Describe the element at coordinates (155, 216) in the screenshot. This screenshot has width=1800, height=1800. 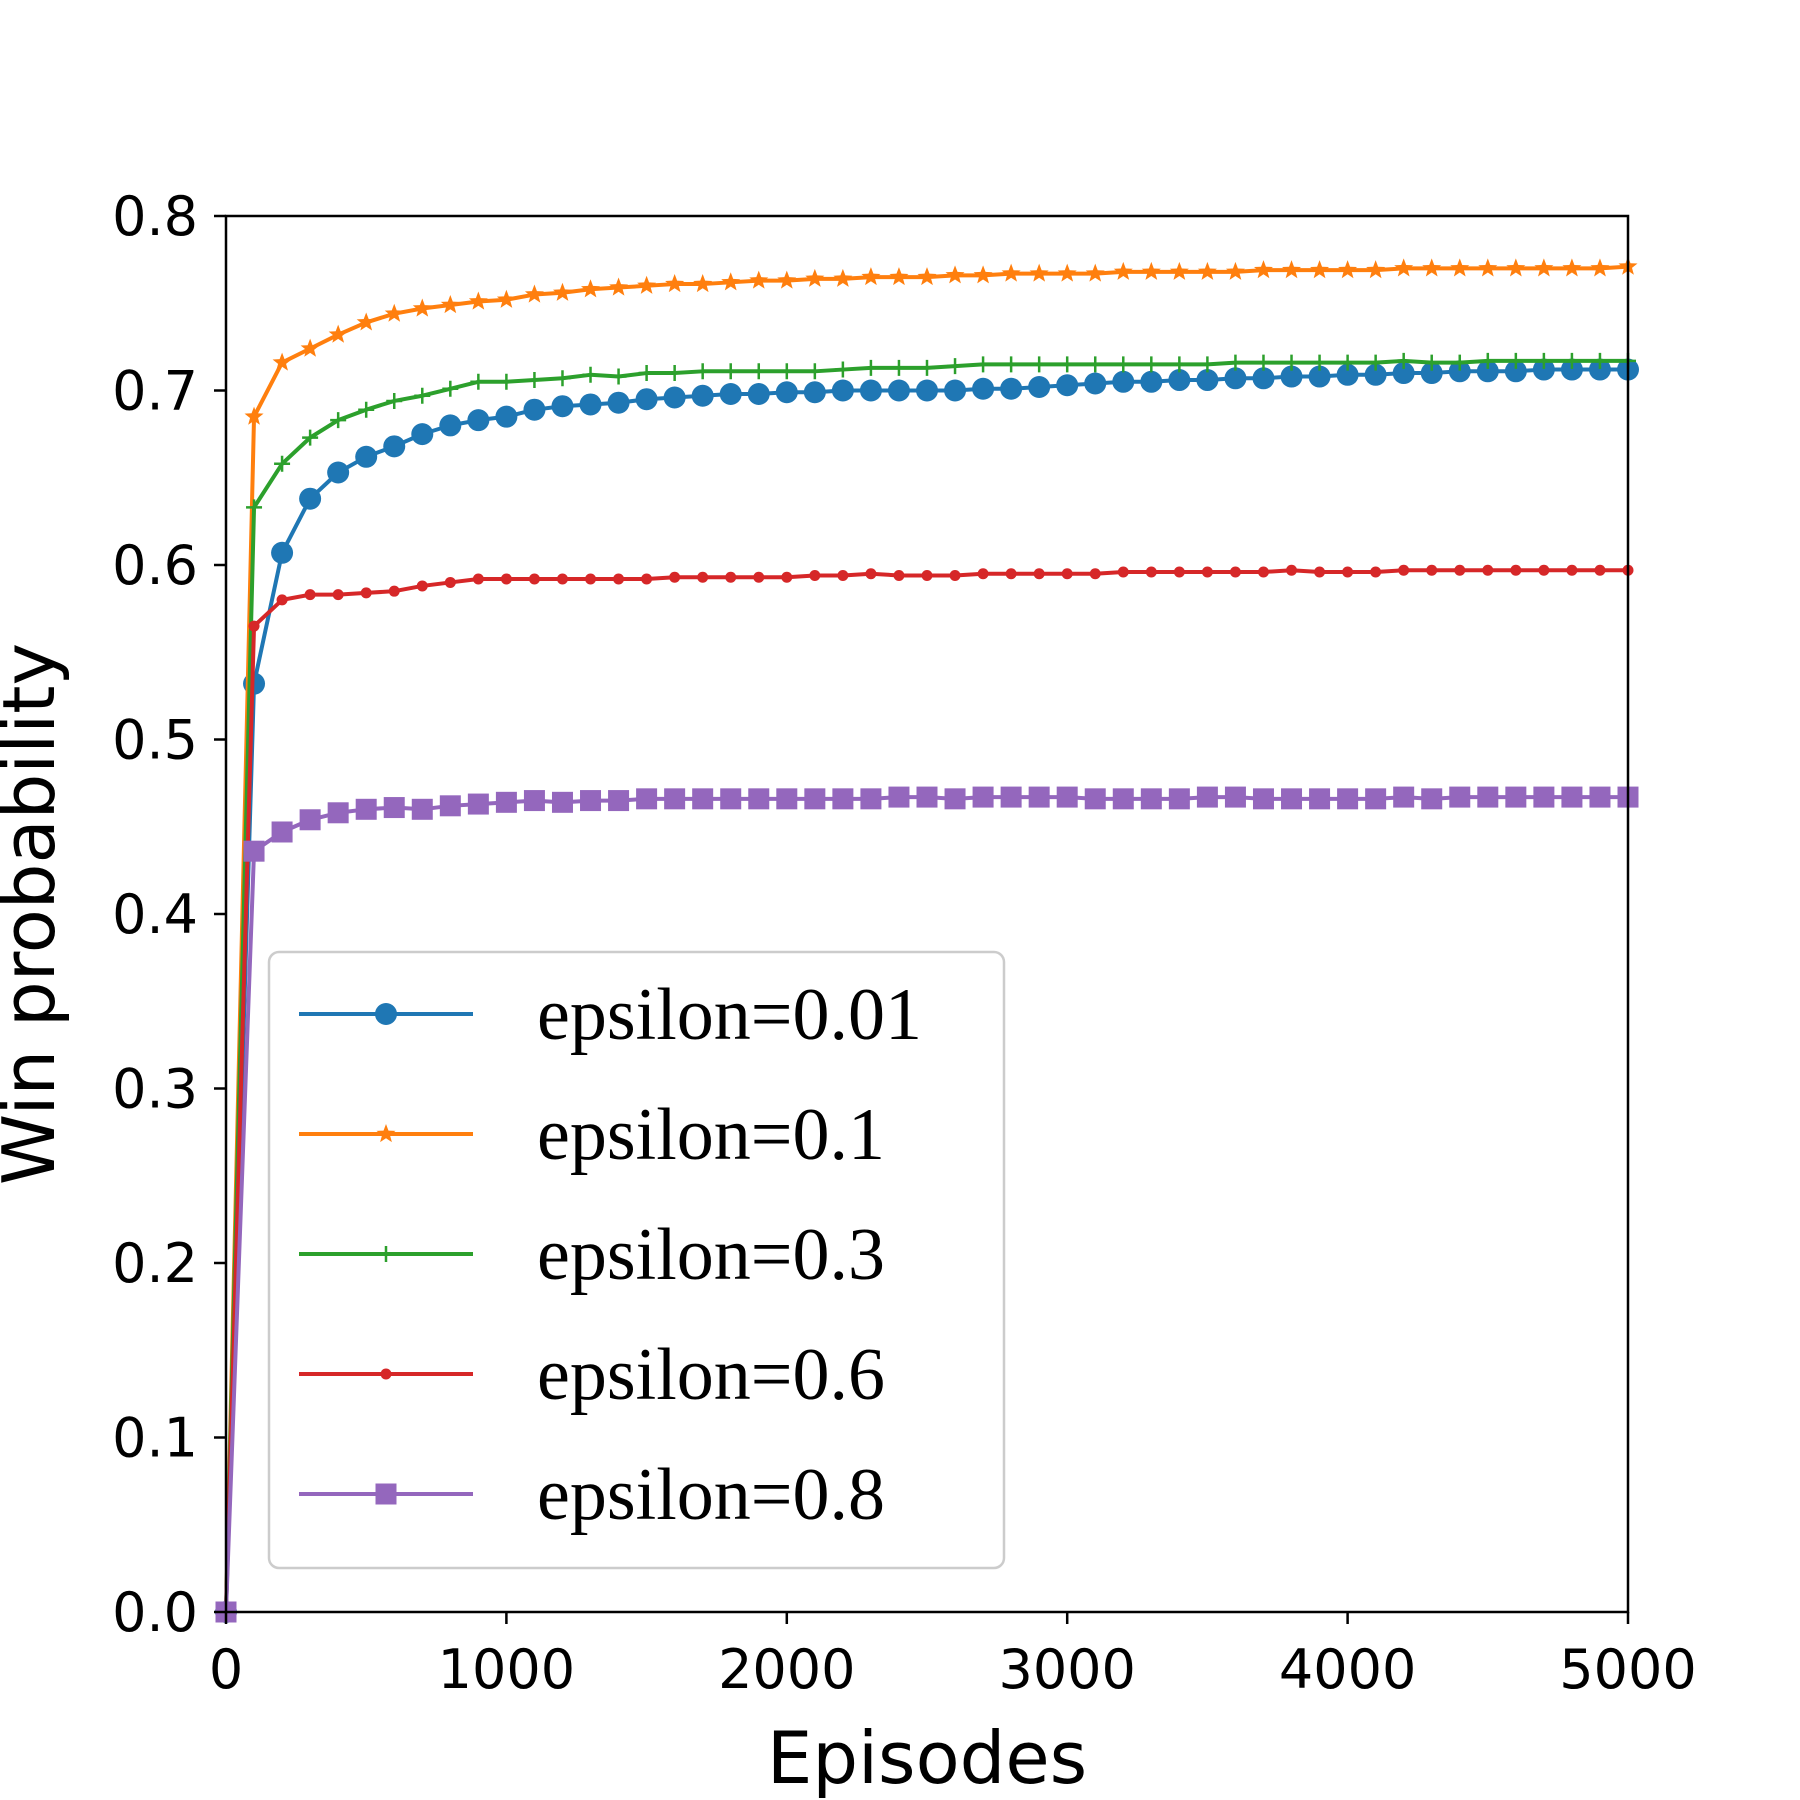
I see `y-tick-label: 0.8` at that location.